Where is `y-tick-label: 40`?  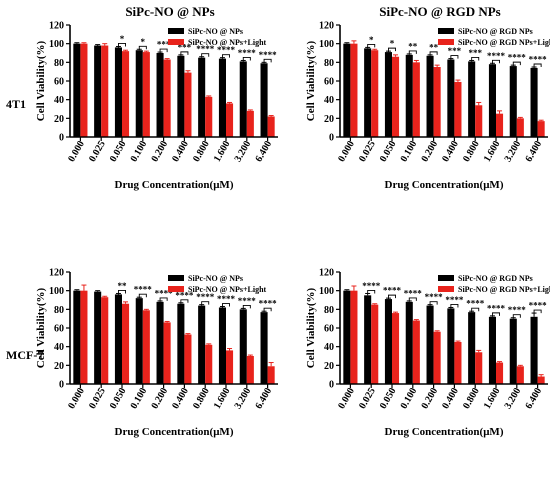 y-tick-label: 40 is located at coordinates (329, 347).